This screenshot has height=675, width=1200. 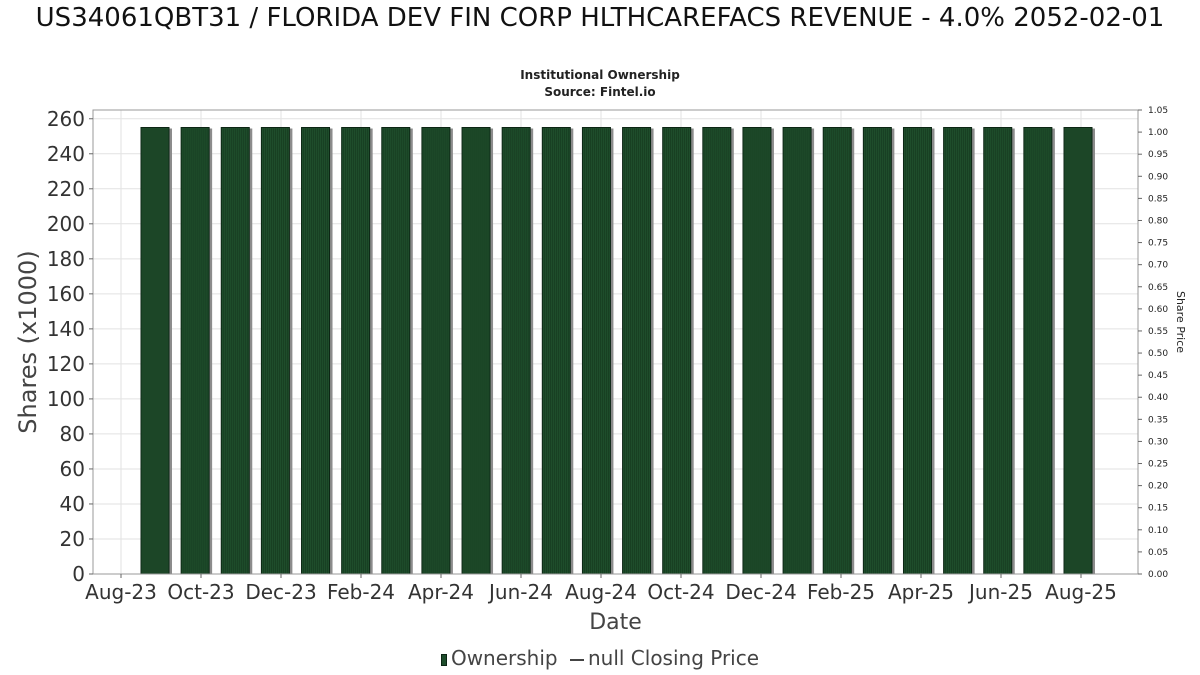 What do you see at coordinates (1158, 221) in the screenshot?
I see `y2-tick-label: 0.80` at bounding box center [1158, 221].